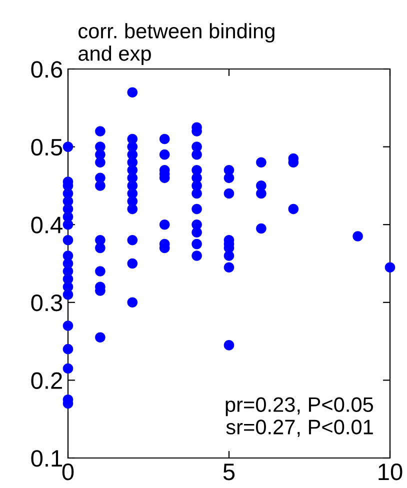 The height and width of the screenshot is (488, 407). I want to click on y-tick-label: 0.5, so click(46, 147).